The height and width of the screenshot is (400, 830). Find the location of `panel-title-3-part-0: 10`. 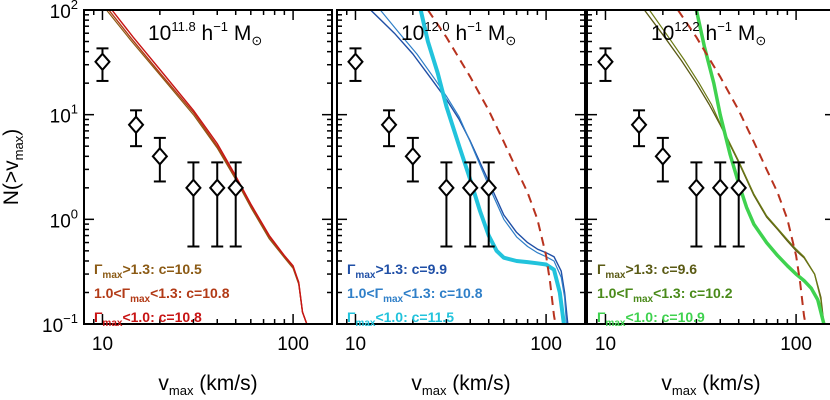

panel-title-3-part-0: 10 is located at coordinates (662, 33).